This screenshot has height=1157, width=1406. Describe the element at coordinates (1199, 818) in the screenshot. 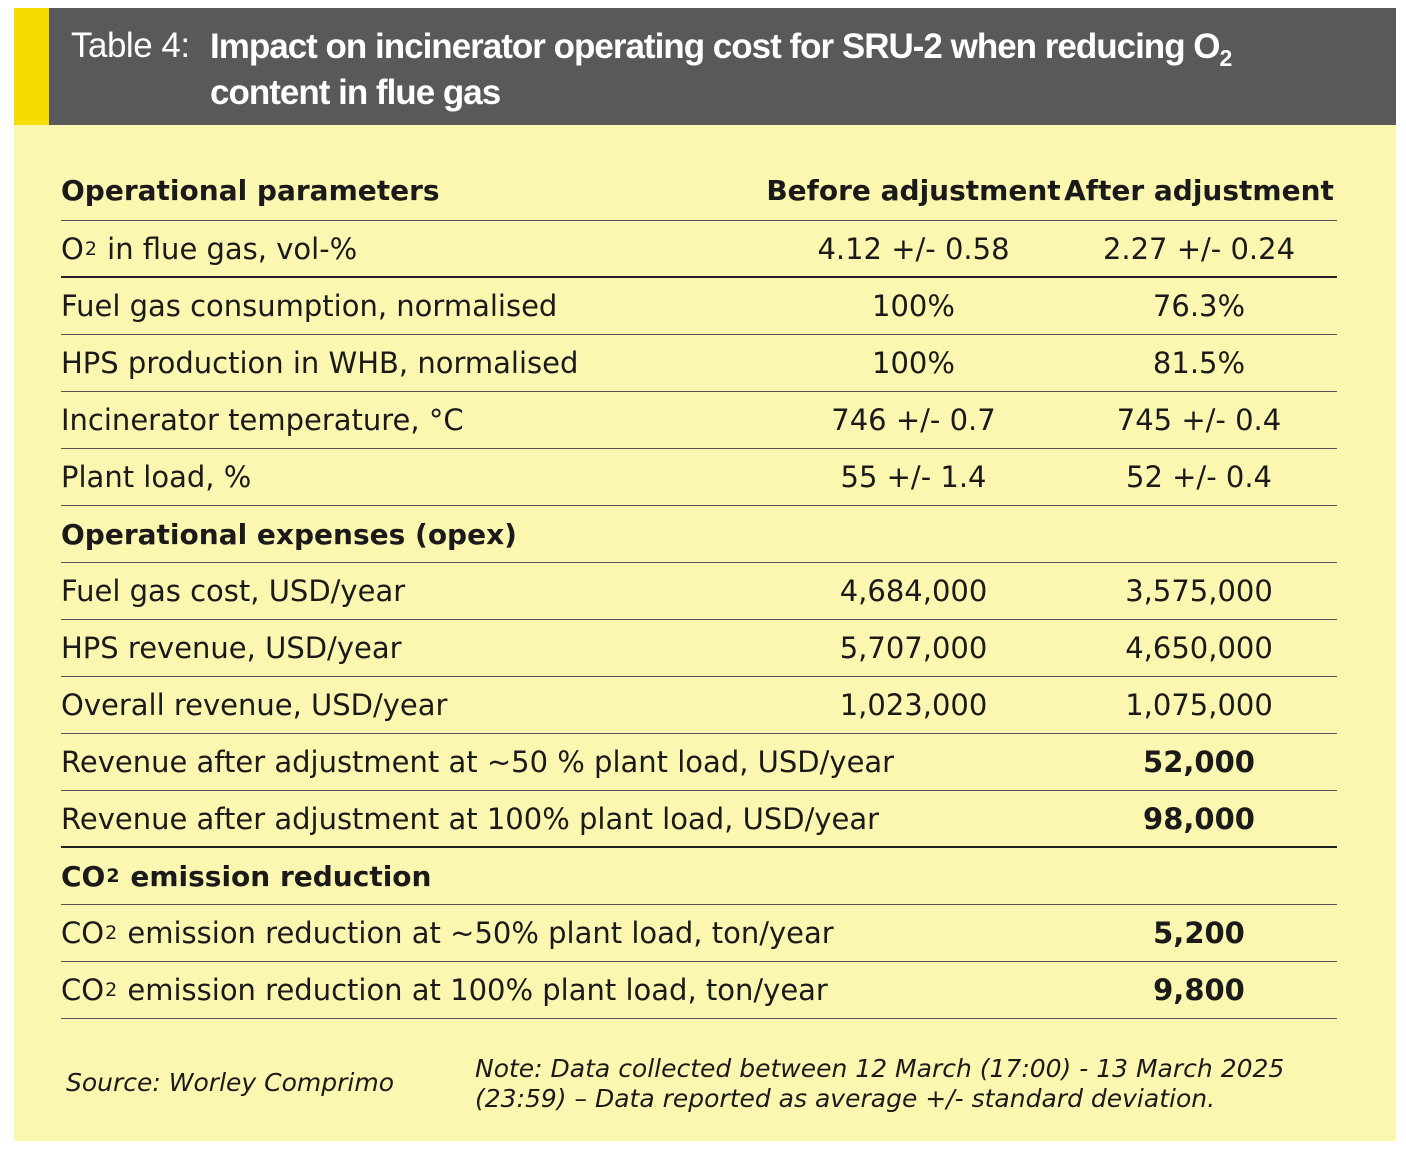

I see `after-value: 98,000` at that location.